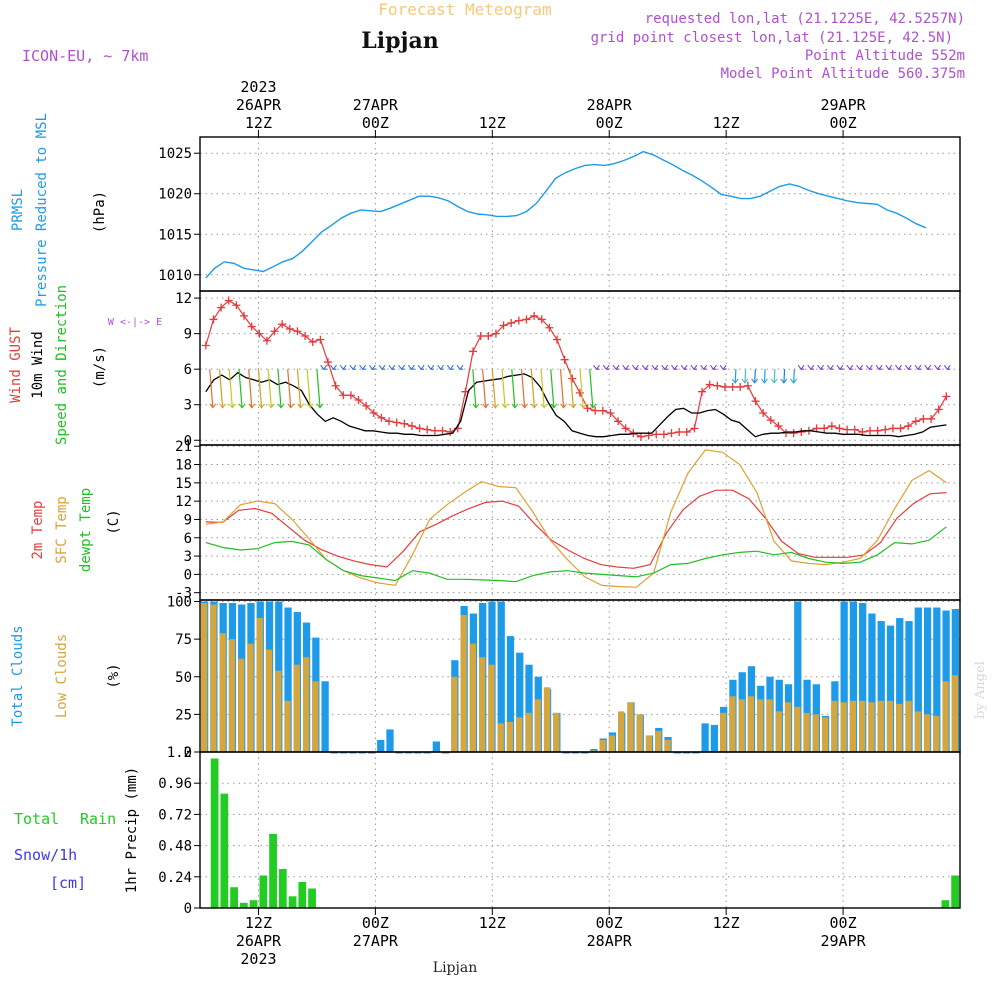  What do you see at coordinates (455, 968) in the screenshot?
I see `footer-location: Lipjan` at bounding box center [455, 968].